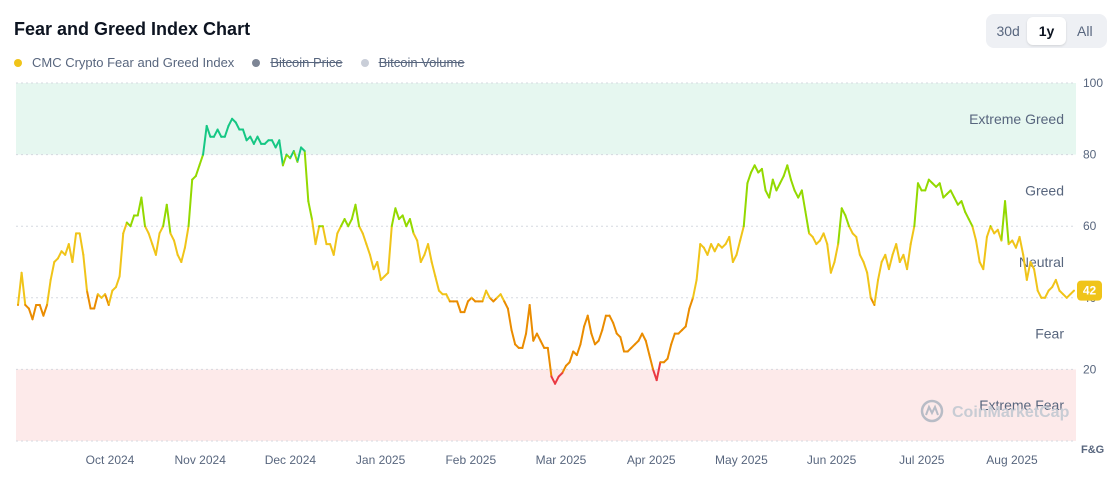  Describe the element at coordinates (1049, 334) in the screenshot. I see `zone-label-3: Fear` at that location.